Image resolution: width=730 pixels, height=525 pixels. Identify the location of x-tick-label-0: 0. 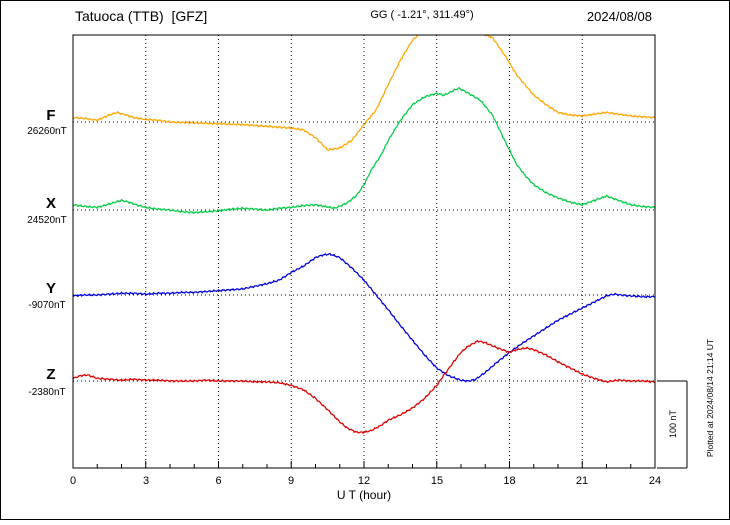
(73, 481).